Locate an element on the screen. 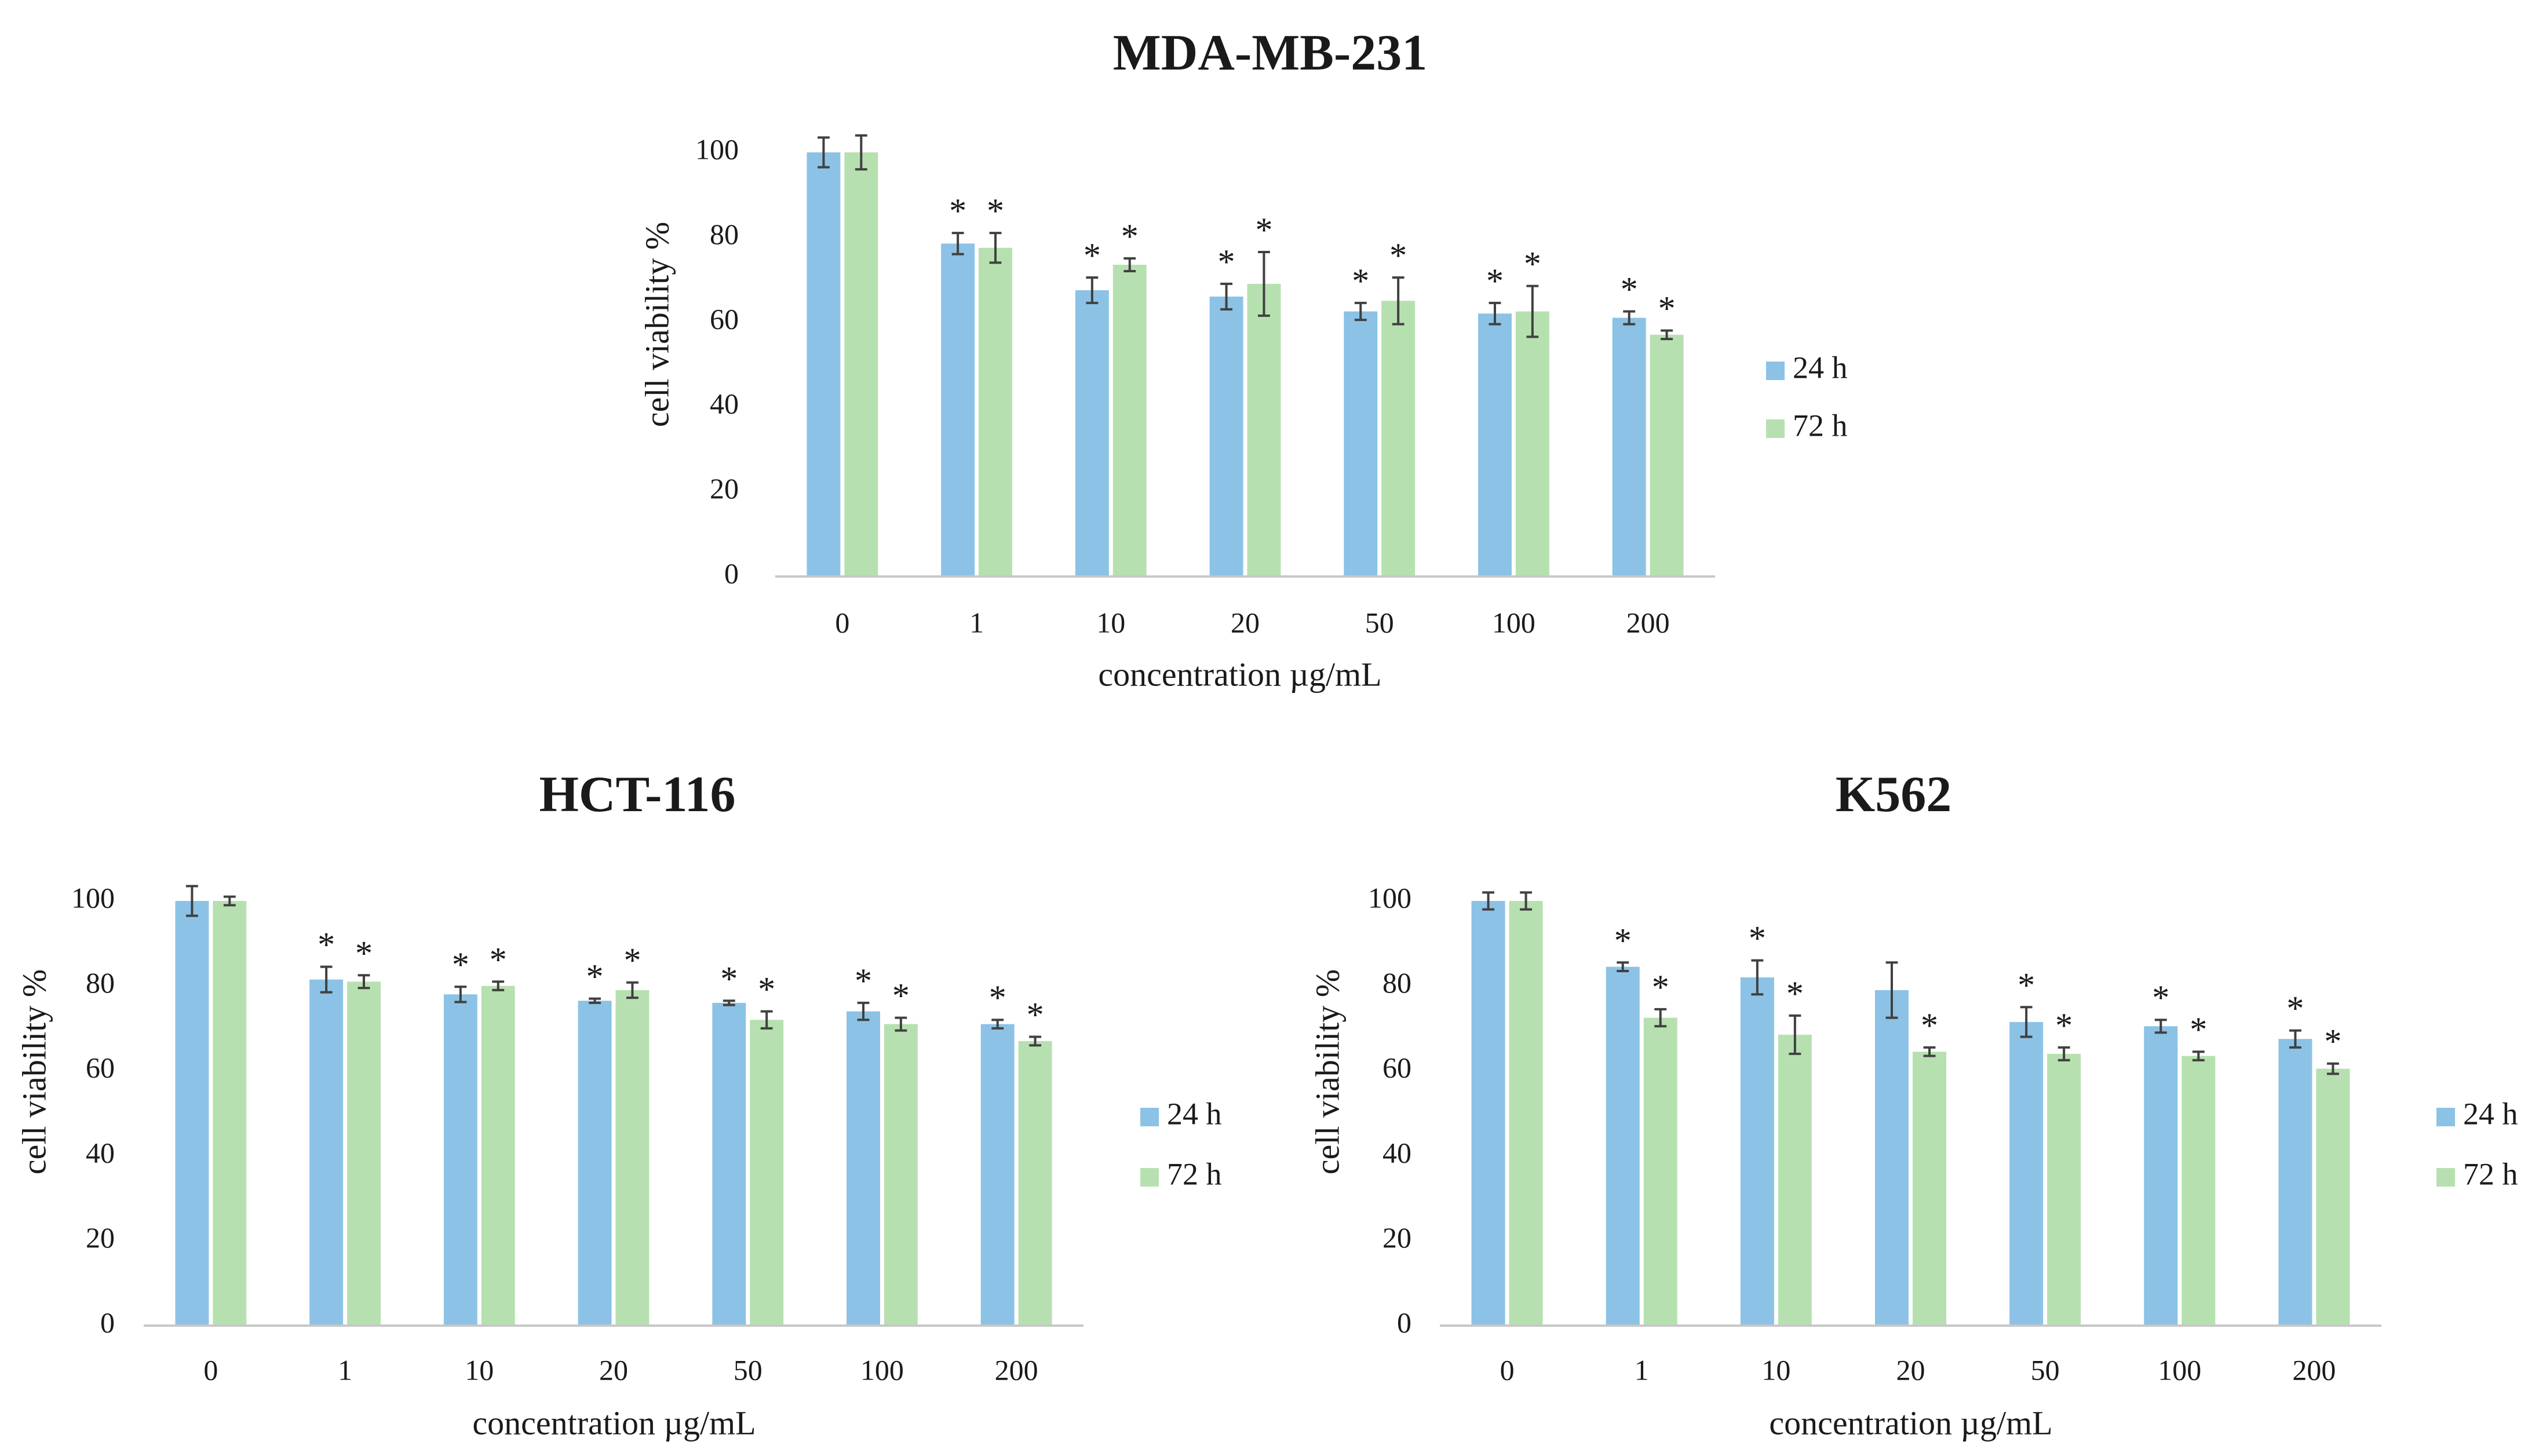  chart-title: HCT-116 is located at coordinates (637, 795).